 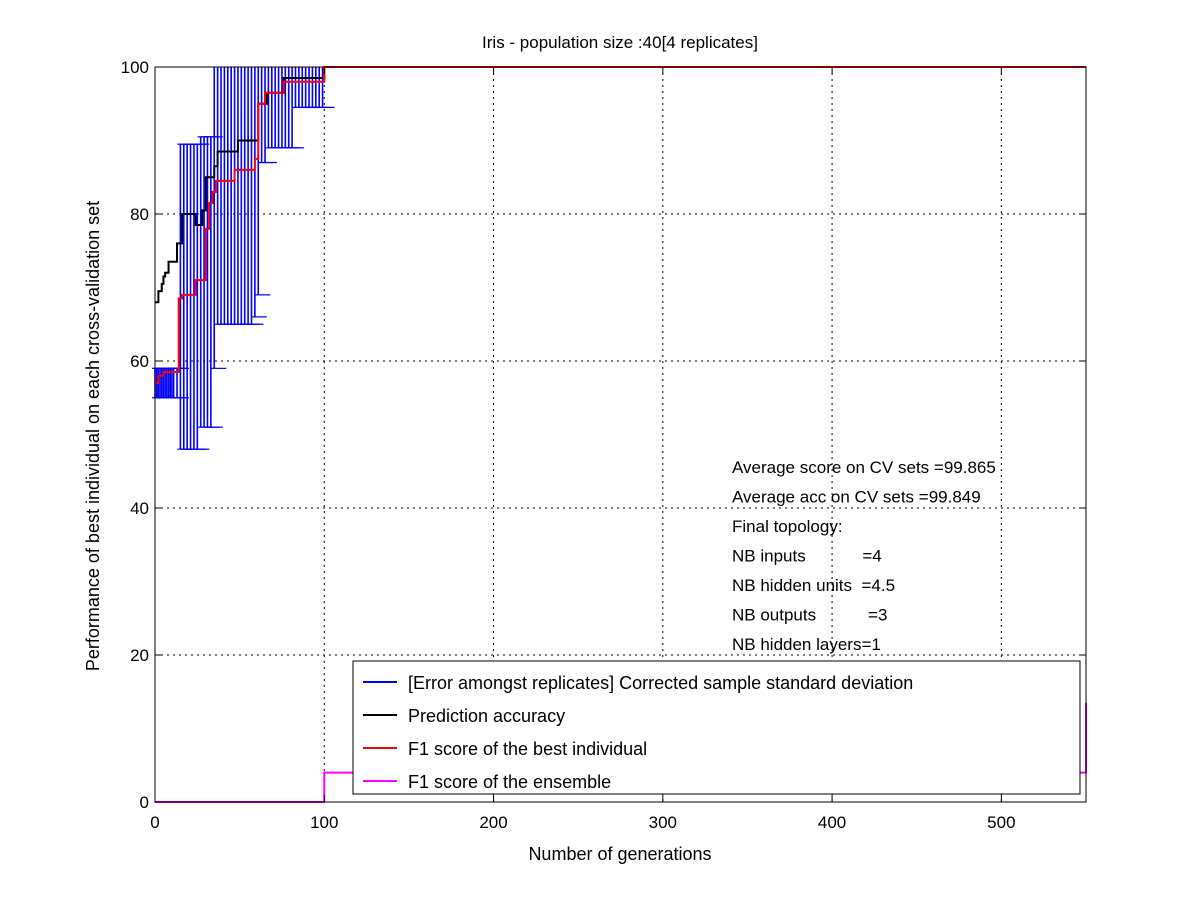 I want to click on annotation-line: NB hidden layers=1, so click(x=806, y=644).